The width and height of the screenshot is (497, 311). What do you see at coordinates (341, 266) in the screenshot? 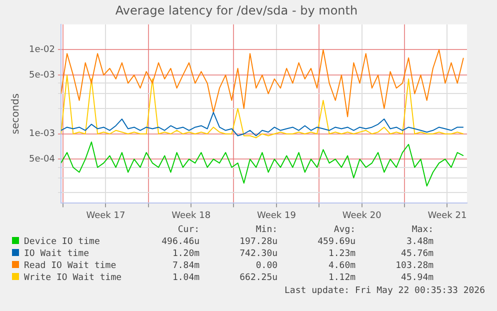
I see `text: 4.60m` at bounding box center [341, 266].